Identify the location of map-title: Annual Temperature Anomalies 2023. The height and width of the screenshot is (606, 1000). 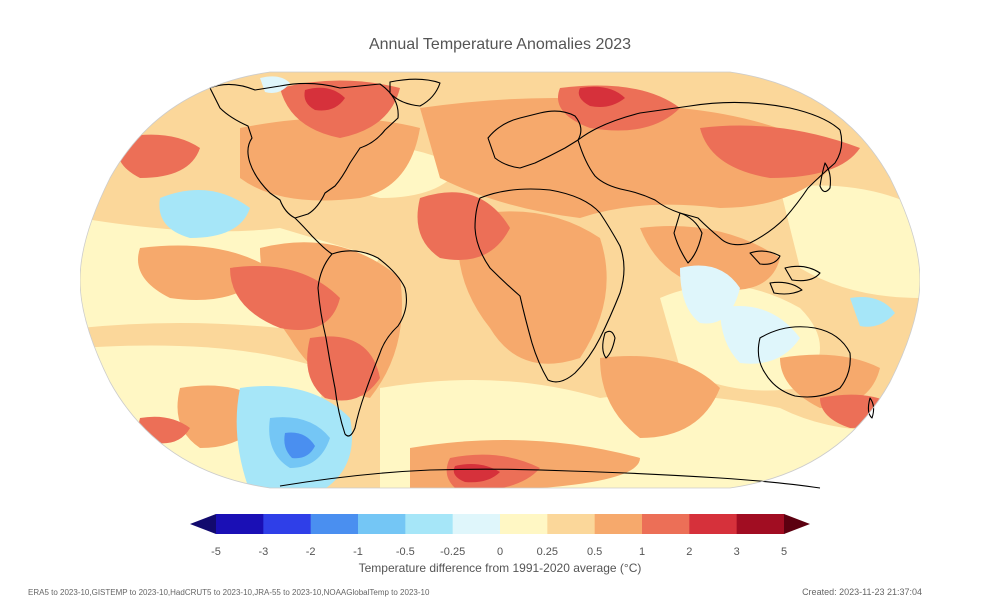
(500, 44).